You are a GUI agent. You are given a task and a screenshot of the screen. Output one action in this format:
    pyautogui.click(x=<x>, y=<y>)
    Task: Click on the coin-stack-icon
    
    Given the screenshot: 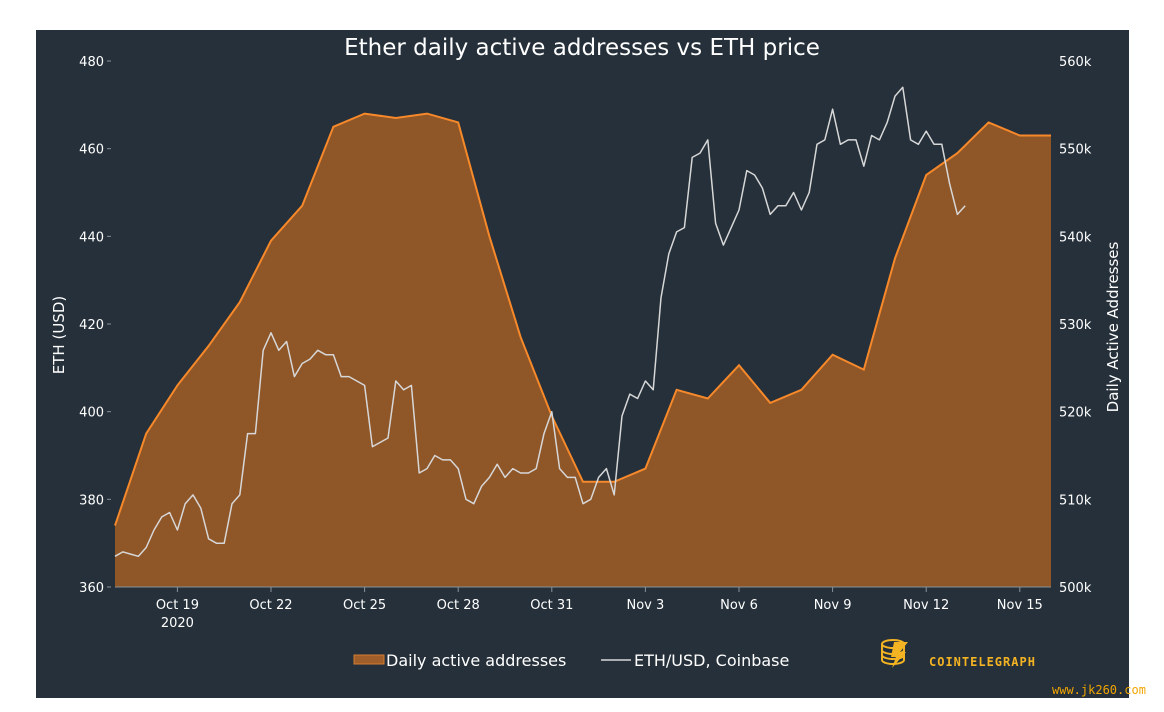 What is the action you would take?
    pyautogui.click(x=894, y=653)
    